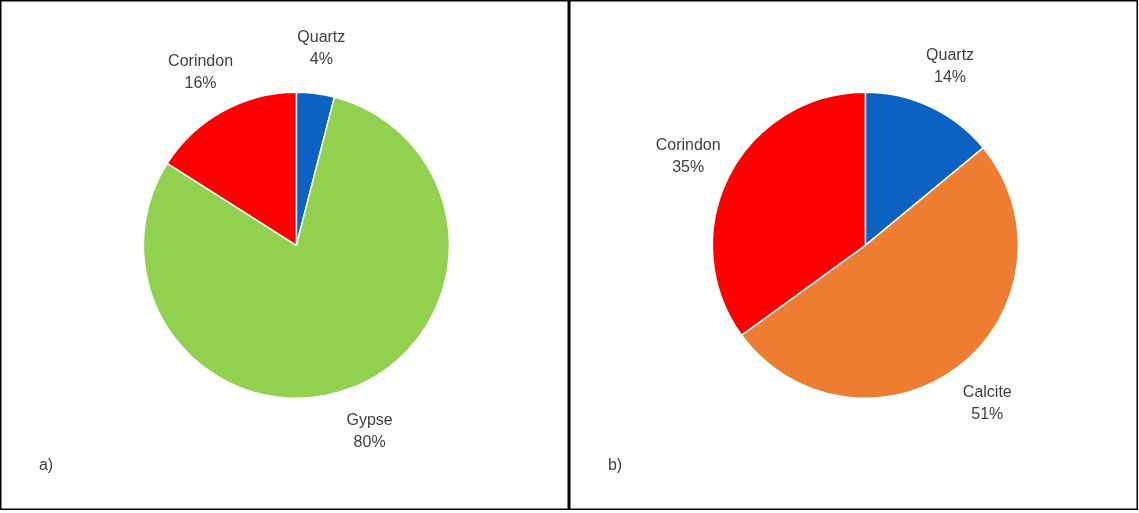 The image size is (1139, 513). What do you see at coordinates (369, 441) in the screenshot?
I see `data-label: 80%` at bounding box center [369, 441].